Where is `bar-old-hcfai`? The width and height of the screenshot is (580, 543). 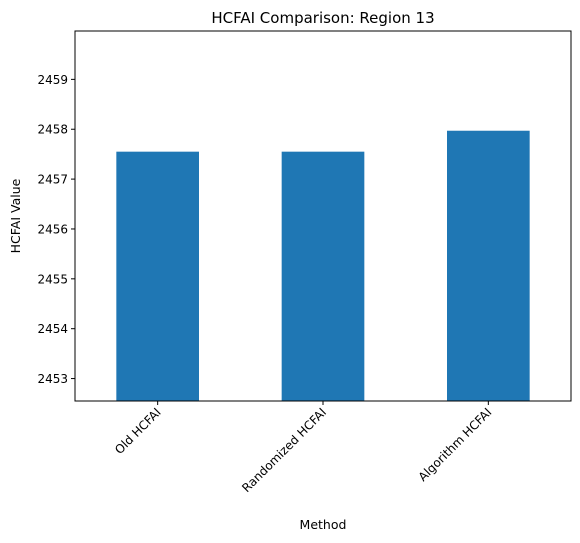 bar-old-hcfai is located at coordinates (157, 276).